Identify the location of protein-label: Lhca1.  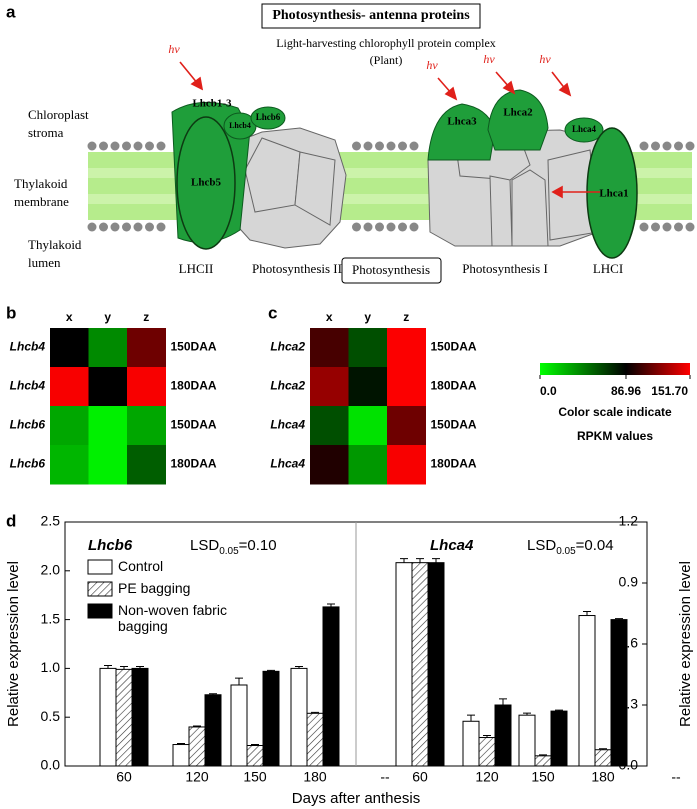
(613, 194).